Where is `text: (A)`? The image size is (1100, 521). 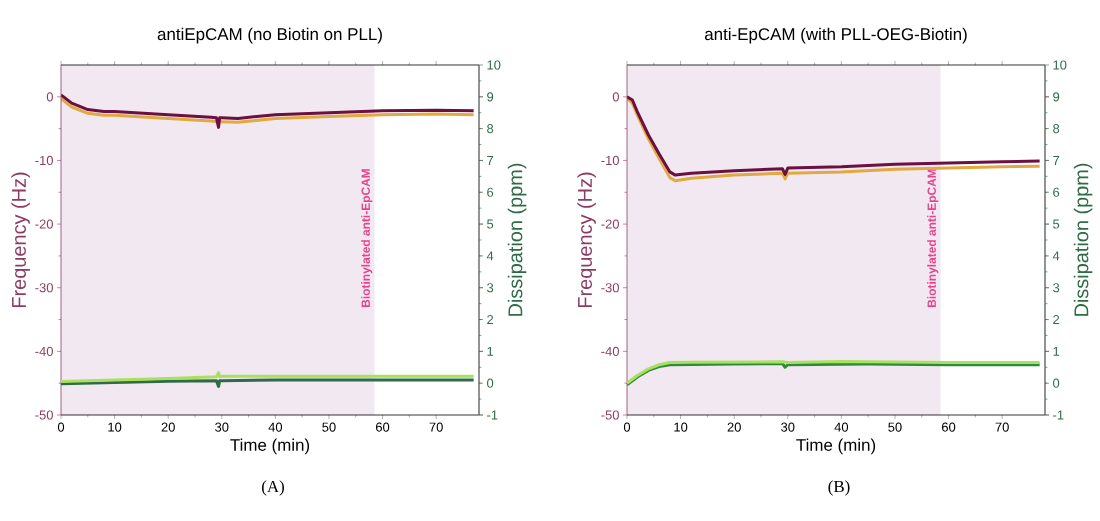
text: (A) is located at coordinates (273, 488).